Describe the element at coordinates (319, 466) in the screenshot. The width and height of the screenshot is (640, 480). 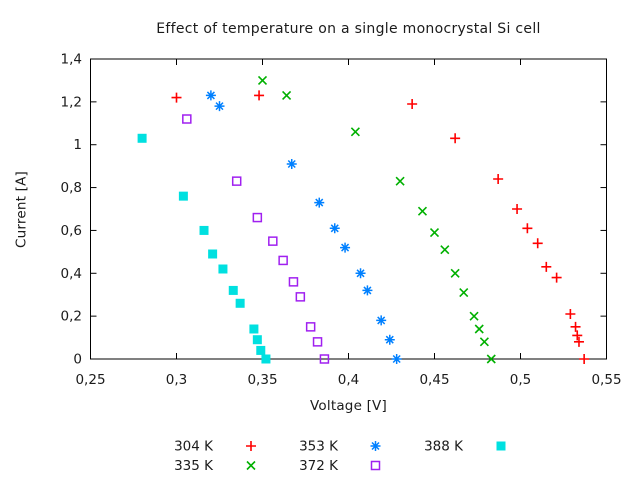
I see `legend-label: 372 K` at that location.